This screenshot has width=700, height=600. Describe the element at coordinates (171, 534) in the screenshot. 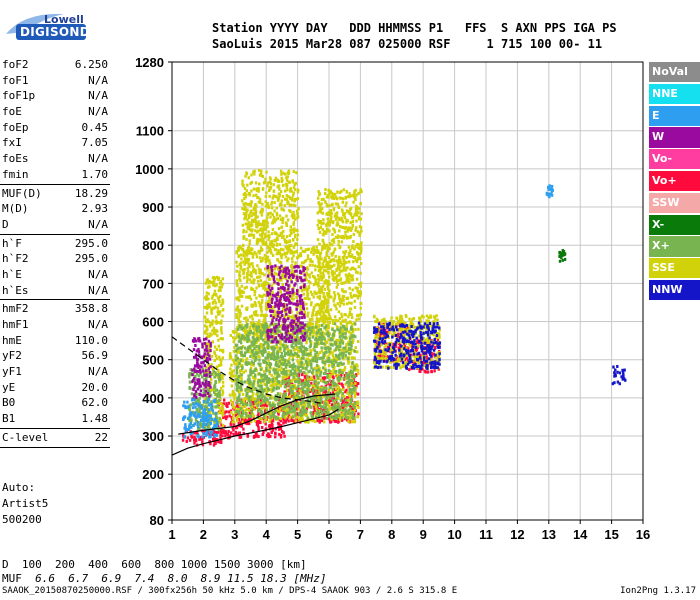

I see `x-tick-label: 1` at that location.